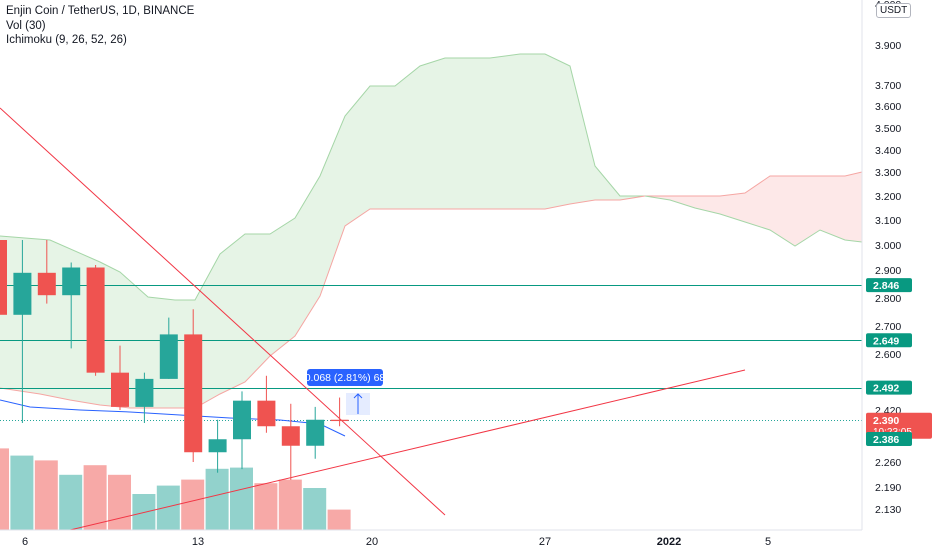  Describe the element at coordinates (198, 542) in the screenshot. I see `time-tick-label: 13` at that location.